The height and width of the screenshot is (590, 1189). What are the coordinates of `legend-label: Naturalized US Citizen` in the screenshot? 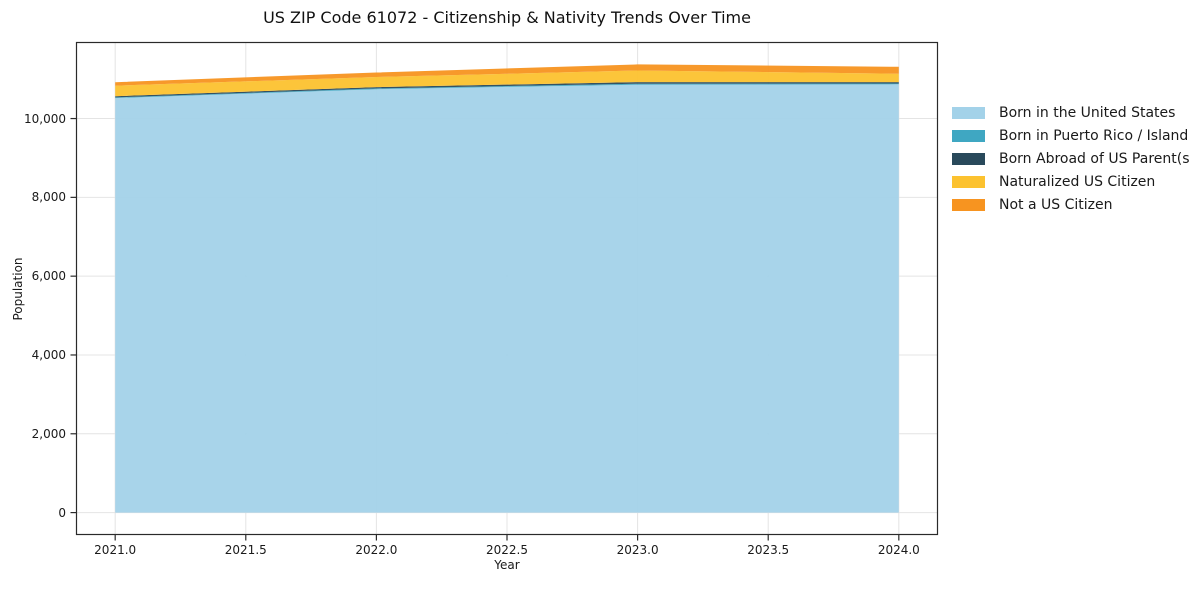 It's located at (1077, 181).